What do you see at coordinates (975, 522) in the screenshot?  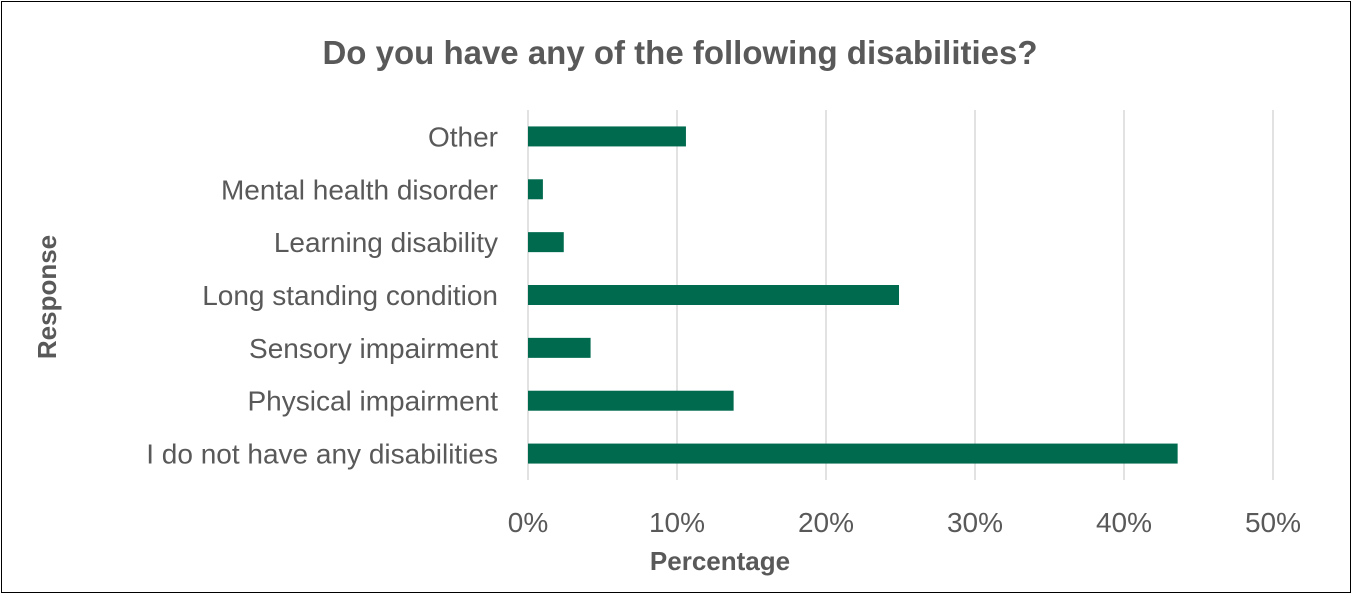 I see `x-tick-label: 30%` at bounding box center [975, 522].